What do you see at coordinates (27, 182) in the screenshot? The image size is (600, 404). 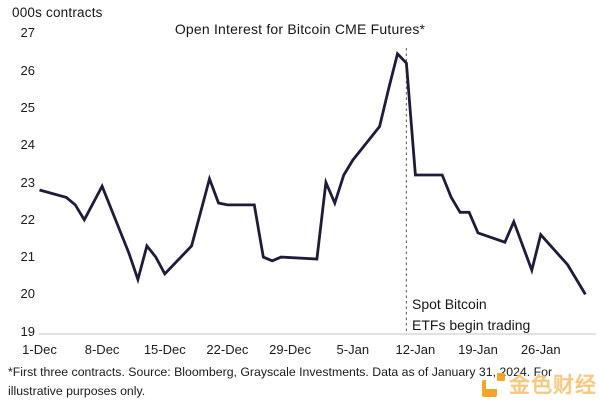 I see `y-tick-label-23: 23` at bounding box center [27, 182].